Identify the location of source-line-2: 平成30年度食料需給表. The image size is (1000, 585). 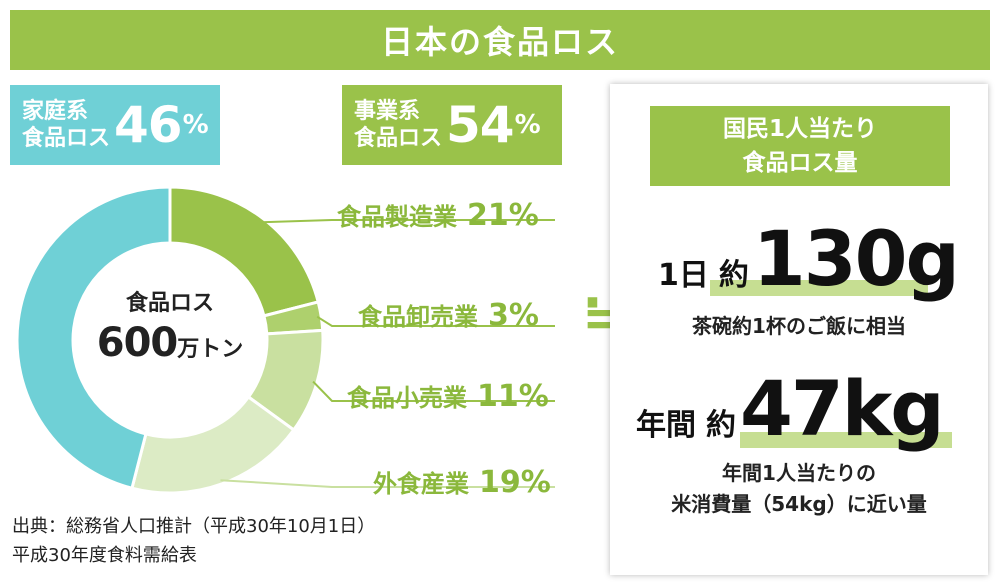
(104, 555).